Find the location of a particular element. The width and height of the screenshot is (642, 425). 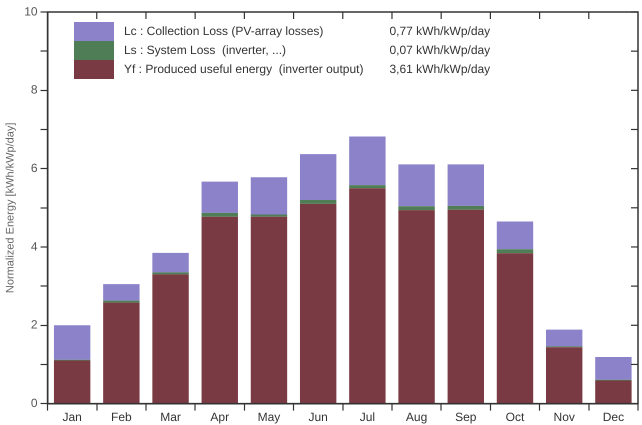

y-tick-label: 6 is located at coordinates (34, 167).